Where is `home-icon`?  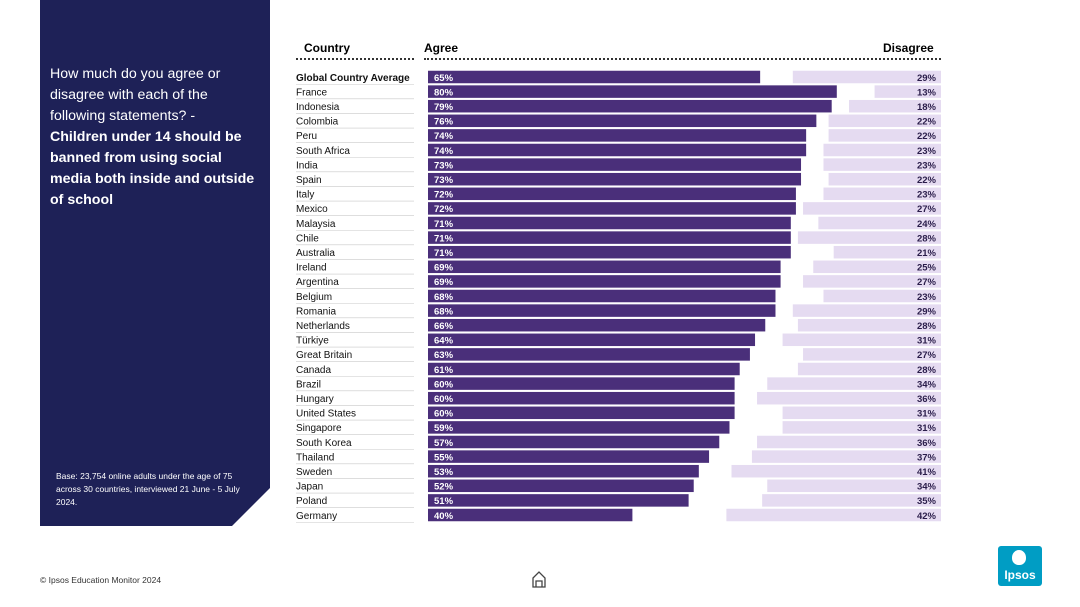
home-icon is located at coordinates (539, 579).